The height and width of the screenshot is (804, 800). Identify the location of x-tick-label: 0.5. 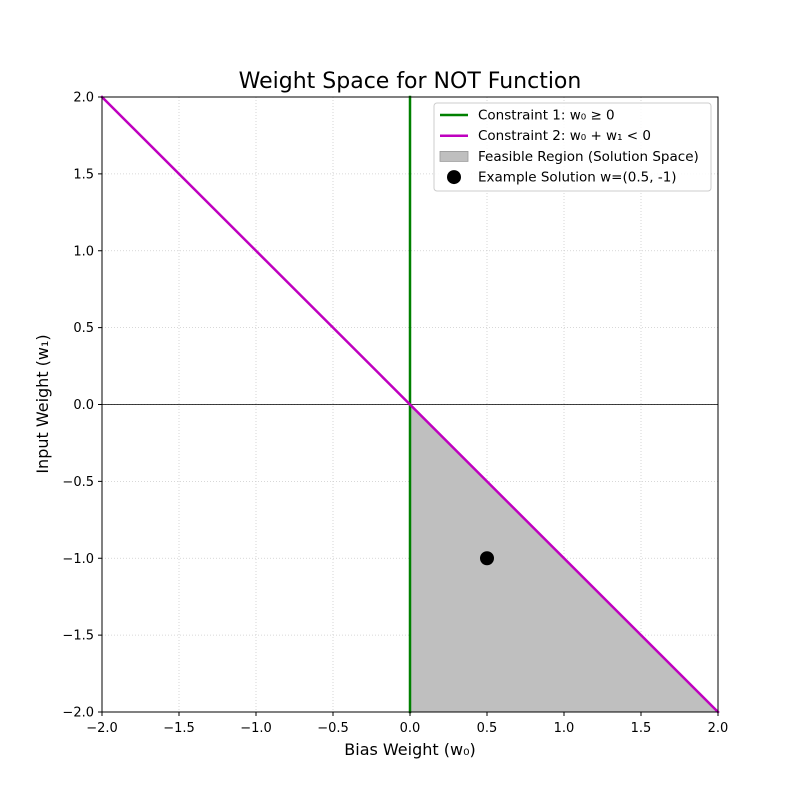
(487, 728).